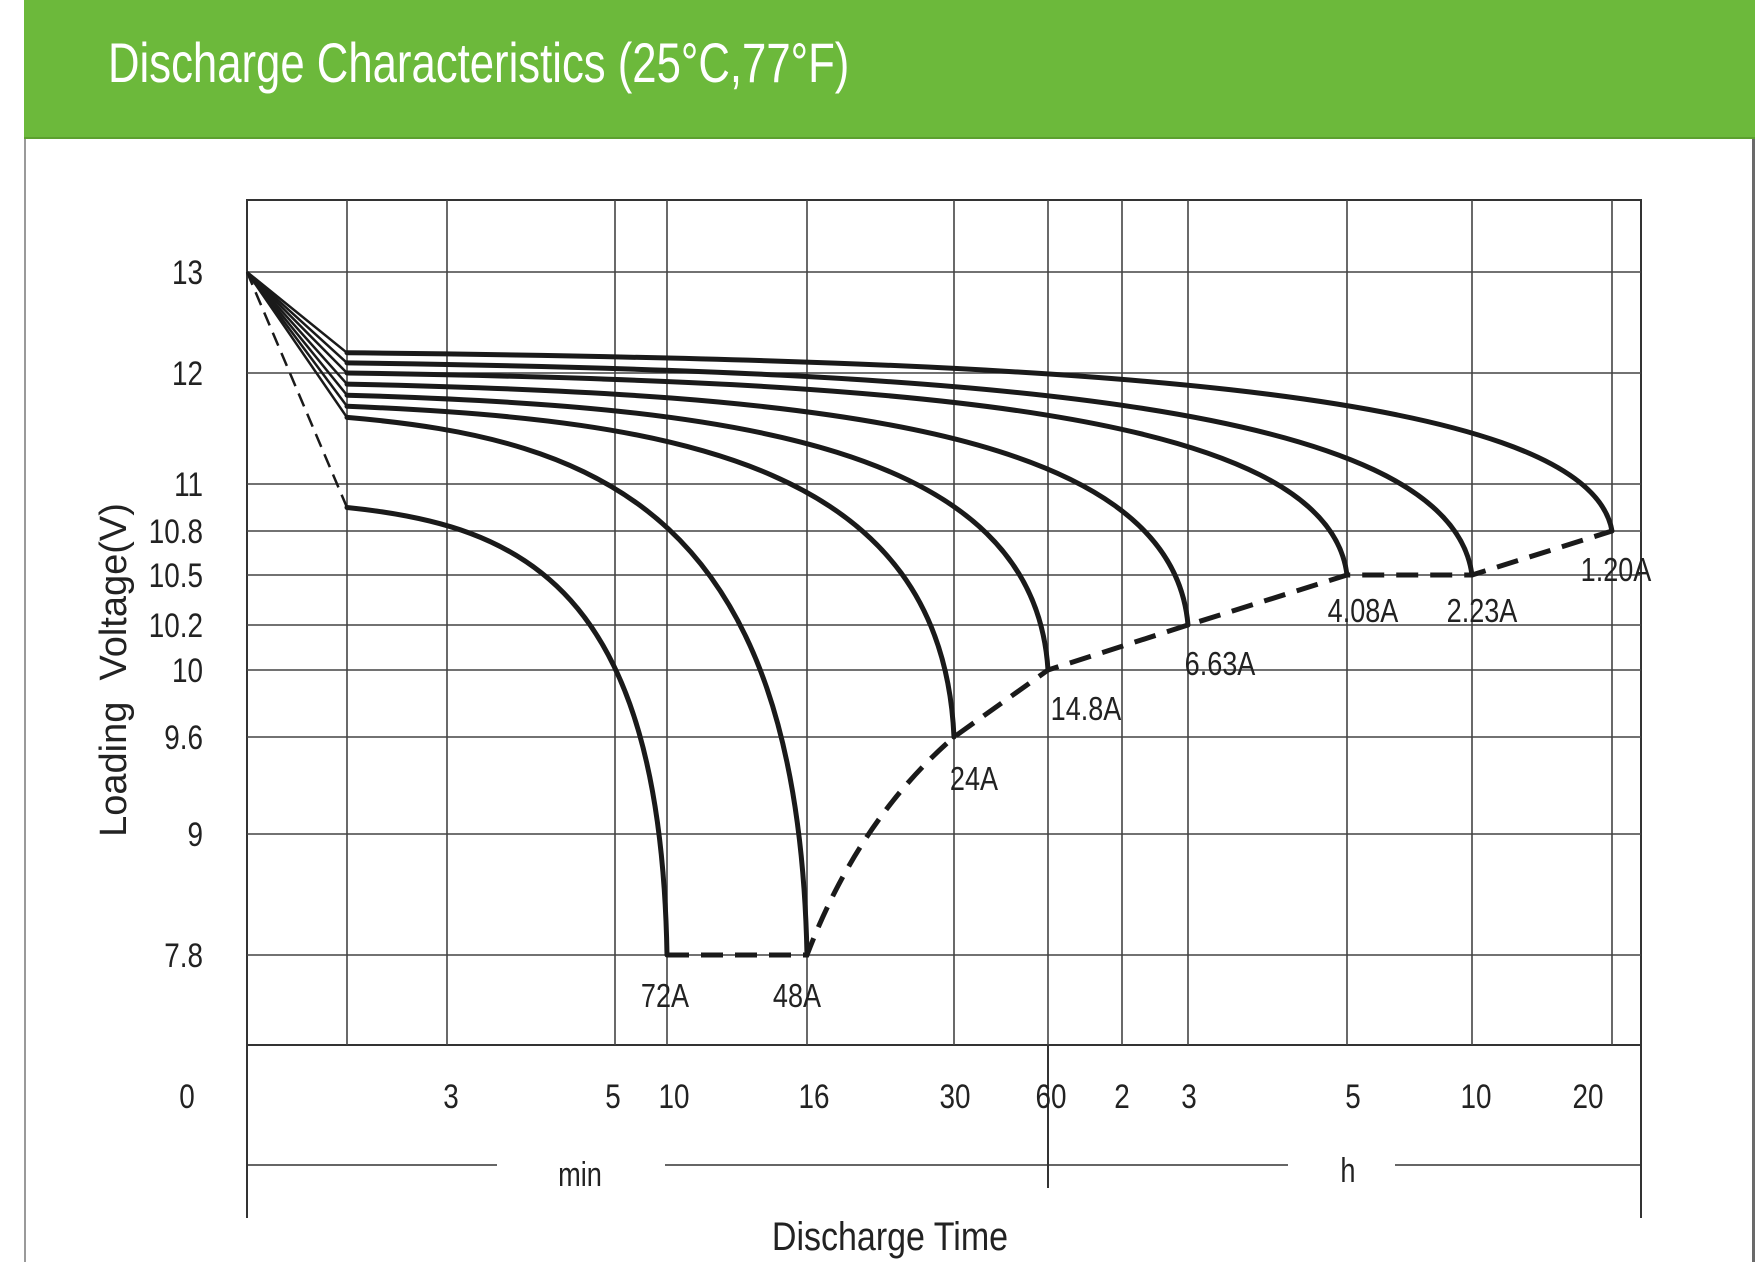  Describe the element at coordinates (1587, 1096) in the screenshot. I see `x-tick-label: 20` at that location.